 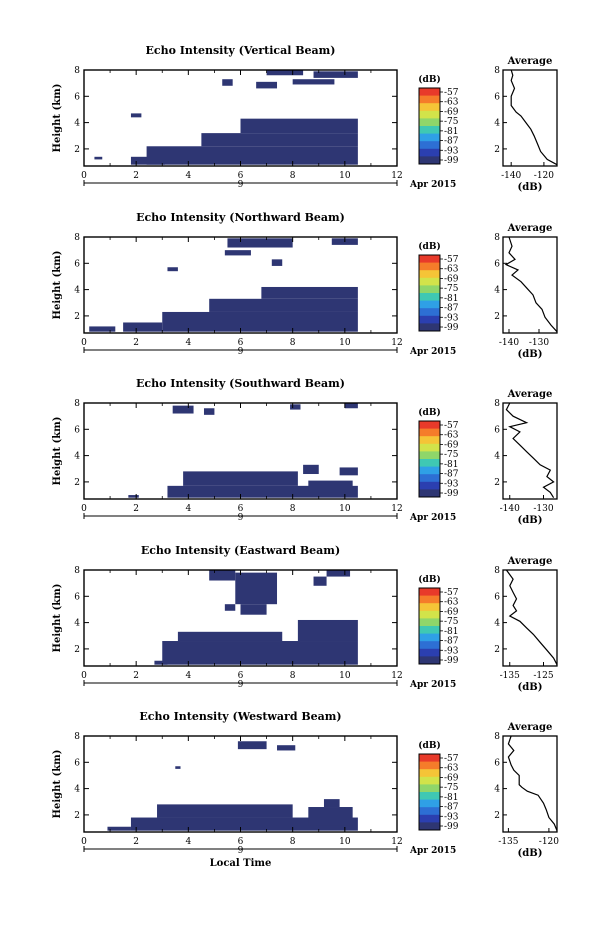 What do you see at coordinates (241, 851) in the screenshot?
I see `date-tick-label: 9` at bounding box center [241, 851].